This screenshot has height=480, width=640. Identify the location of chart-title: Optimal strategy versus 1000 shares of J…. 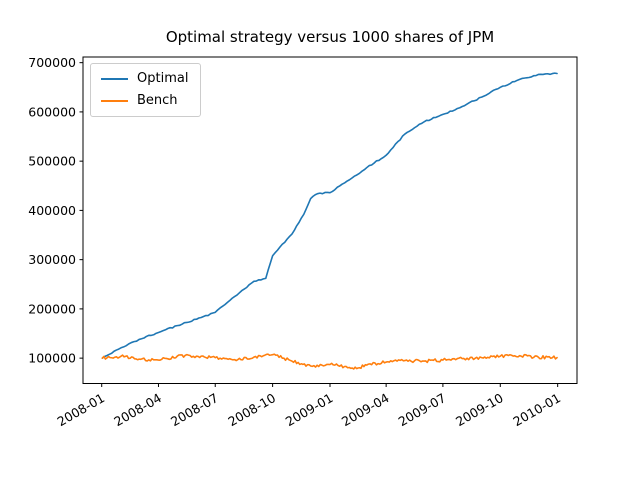
(330, 37).